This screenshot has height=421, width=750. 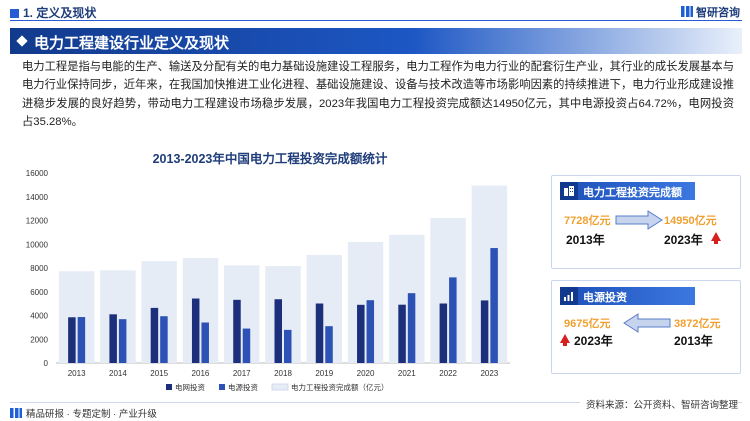 I want to click on brand-name: 智研咨询, so click(x=718, y=13).